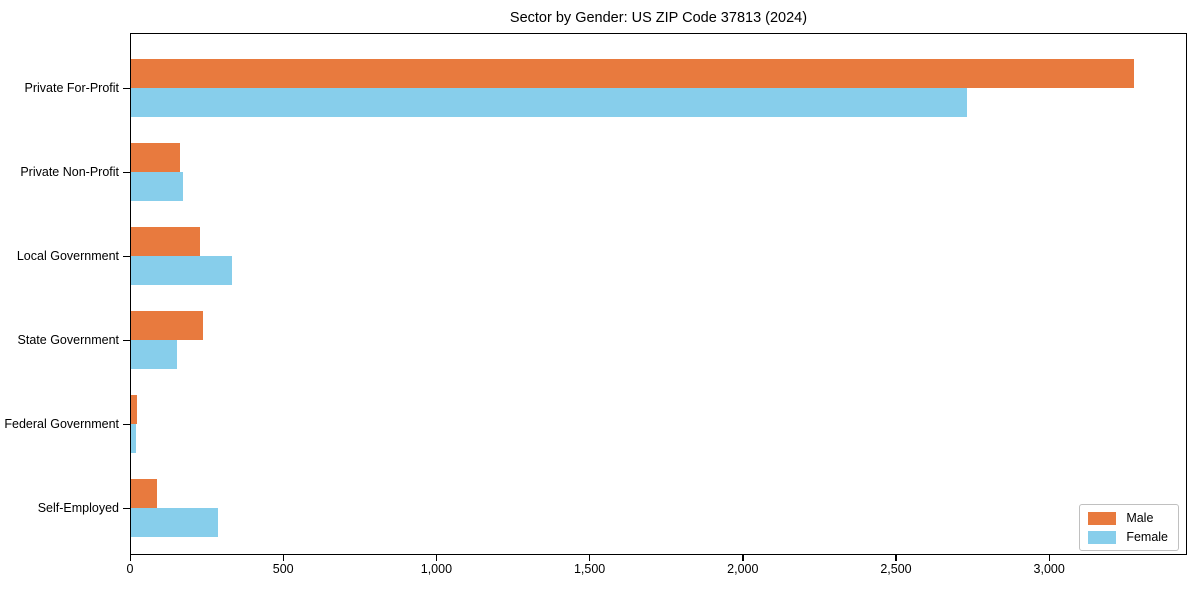 The width and height of the screenshot is (1200, 600). Describe the element at coordinates (896, 569) in the screenshot. I see `x-axis-tick-label: 2,500` at that location.